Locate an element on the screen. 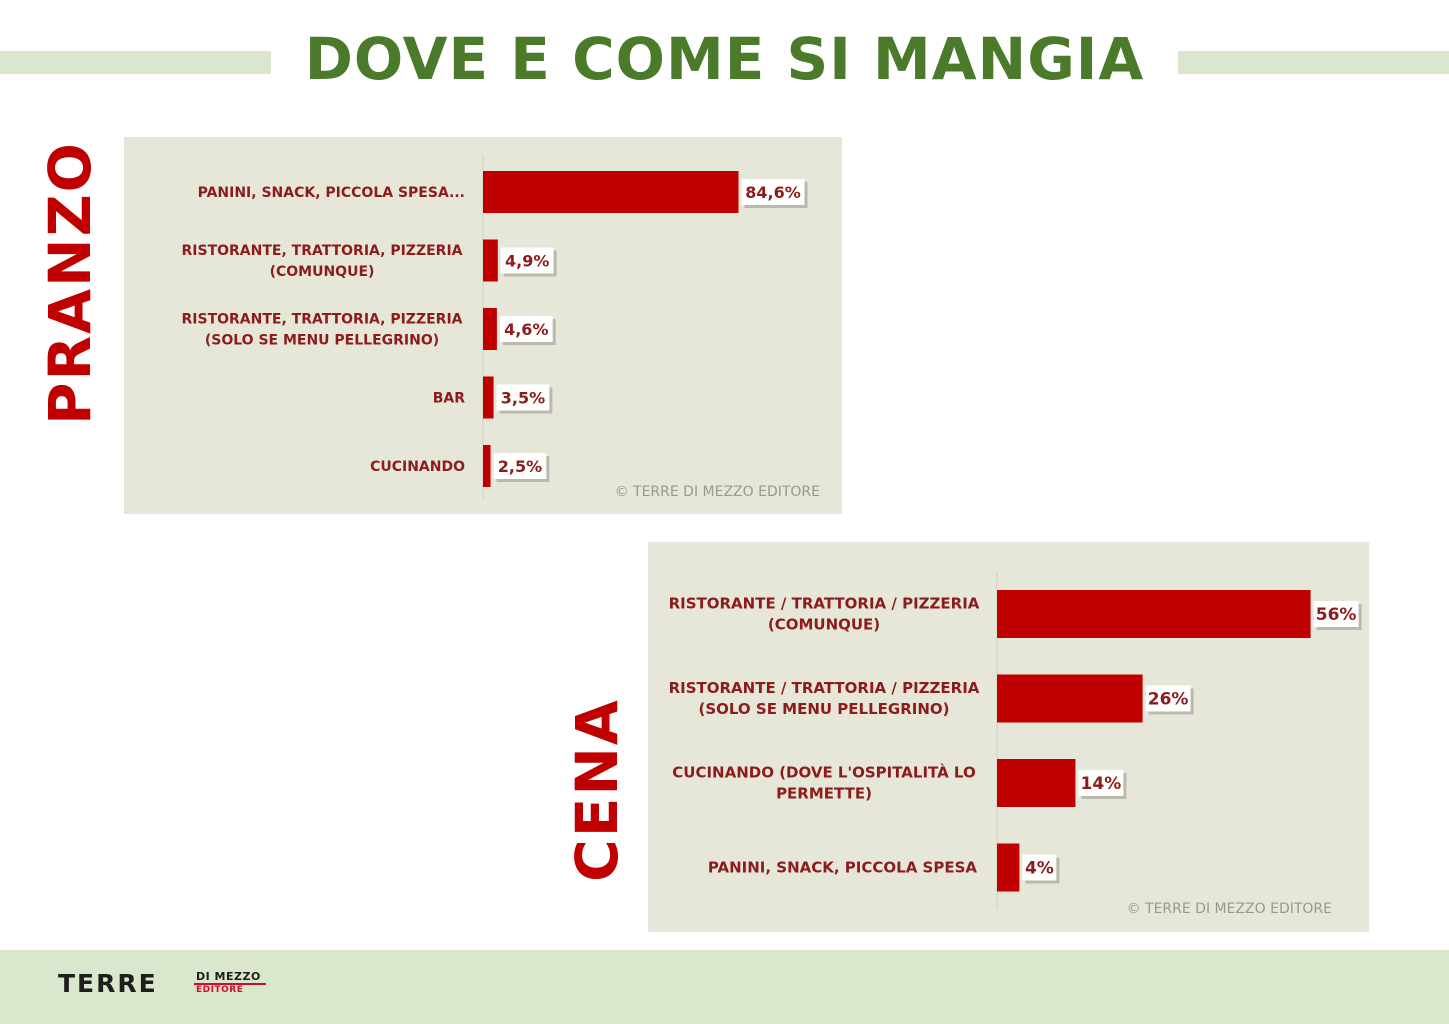 Image resolution: width=1449 pixels, height=1024 pixels. cena-data-label: 14% is located at coordinates (1101, 784).